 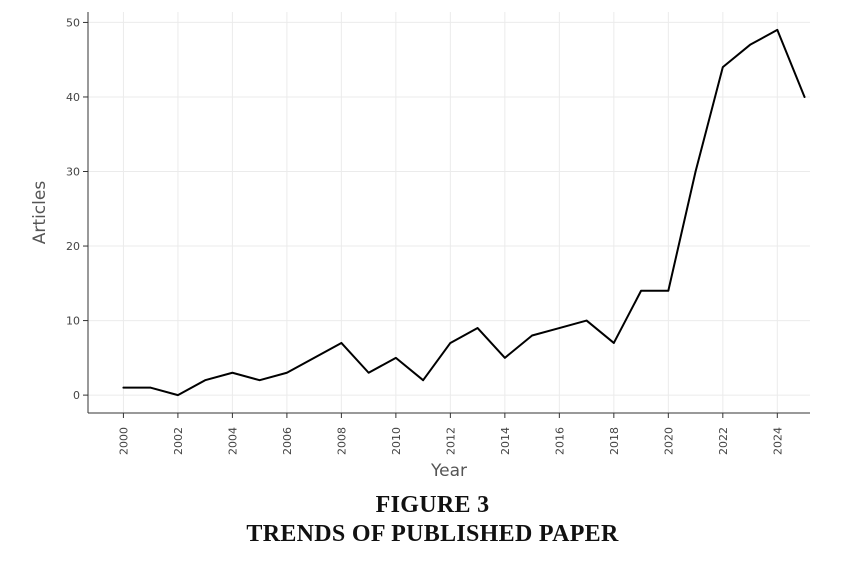 What do you see at coordinates (723, 441) in the screenshot?
I see `x-tick-label: 2022` at bounding box center [723, 441].